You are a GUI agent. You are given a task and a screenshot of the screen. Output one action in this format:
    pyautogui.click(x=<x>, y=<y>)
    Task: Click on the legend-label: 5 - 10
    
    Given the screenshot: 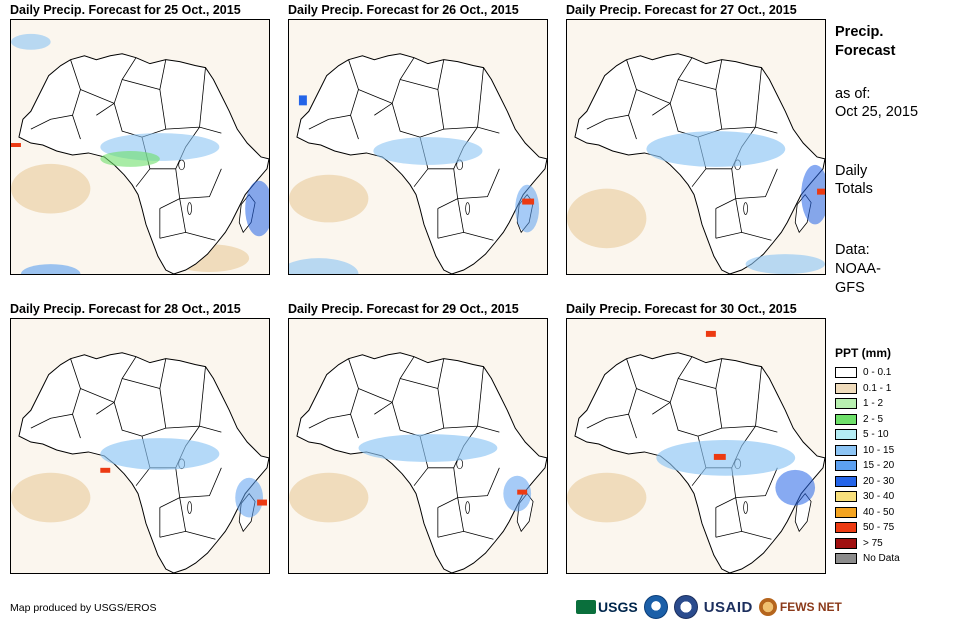 What is the action you would take?
    pyautogui.click(x=876, y=435)
    